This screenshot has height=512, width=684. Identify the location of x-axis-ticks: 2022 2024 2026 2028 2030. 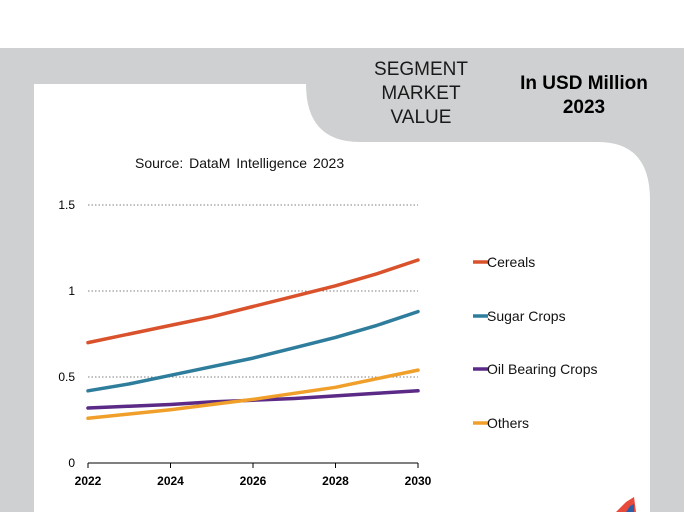
(253, 481).